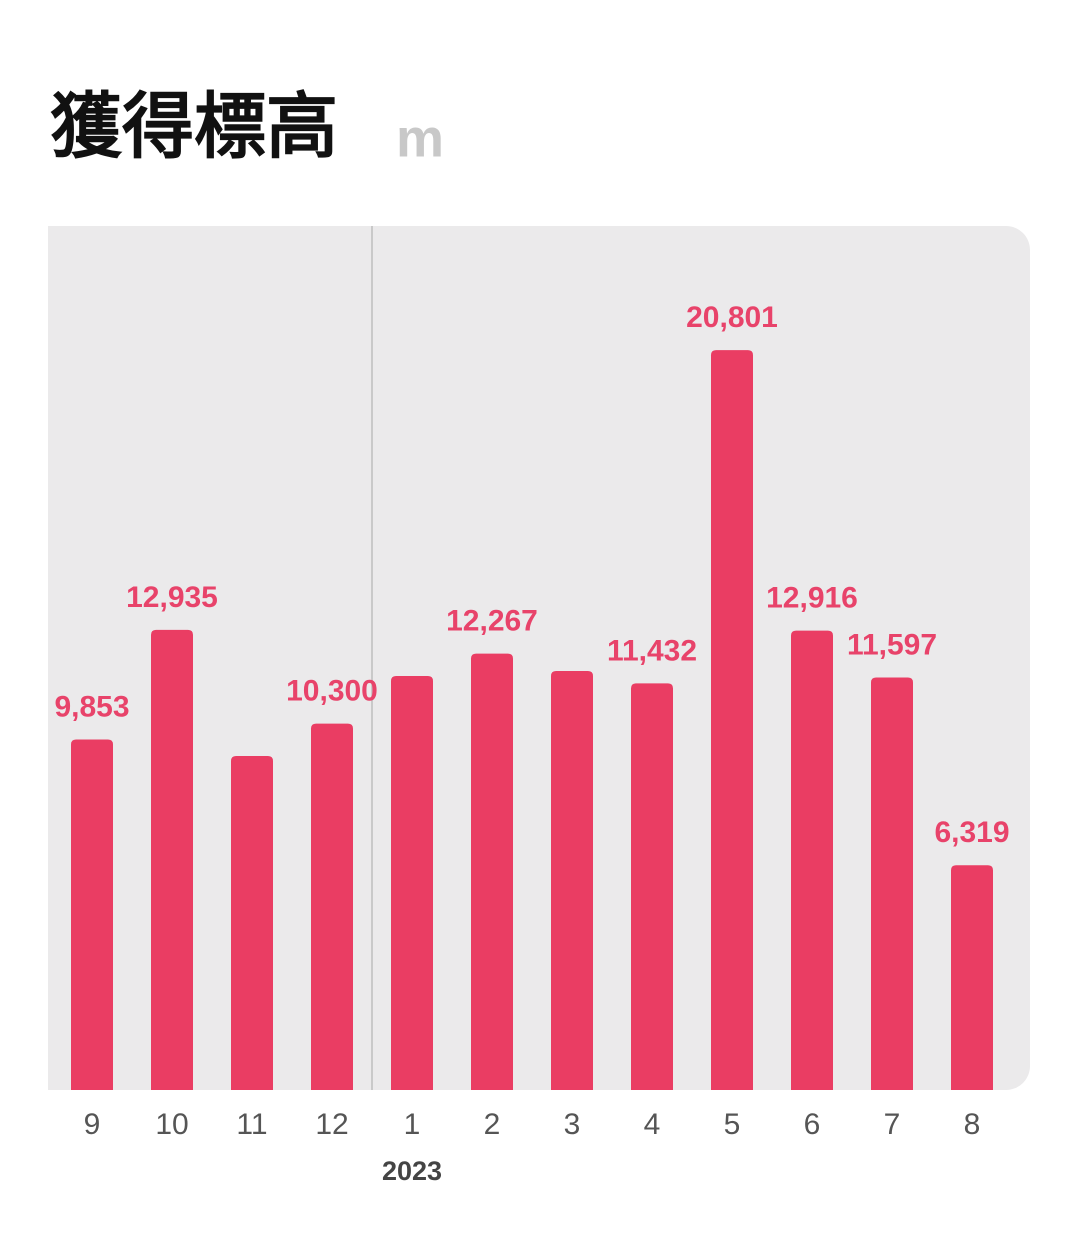 Image resolution: width=1077 pixels, height=1240 pixels. I want to click on value-label: 9,853, so click(91, 706).